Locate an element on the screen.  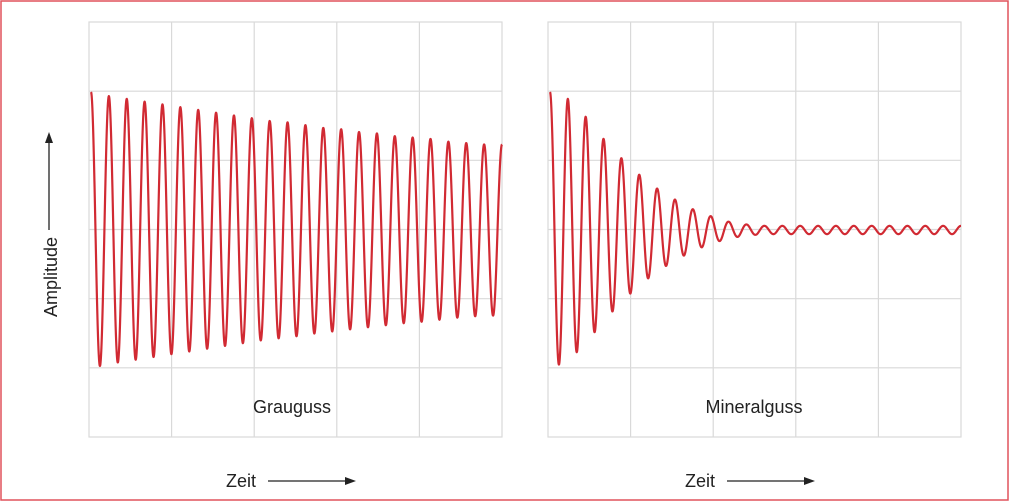
x-axis-arrow-head-grauguss is located at coordinates (350, 481).